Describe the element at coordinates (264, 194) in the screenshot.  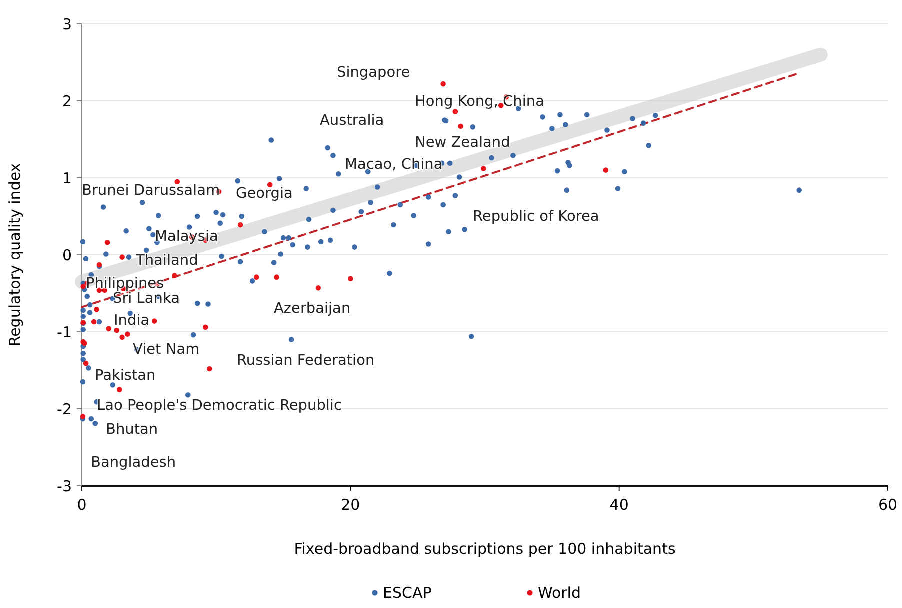
I see `annotation: Georgia` at that location.